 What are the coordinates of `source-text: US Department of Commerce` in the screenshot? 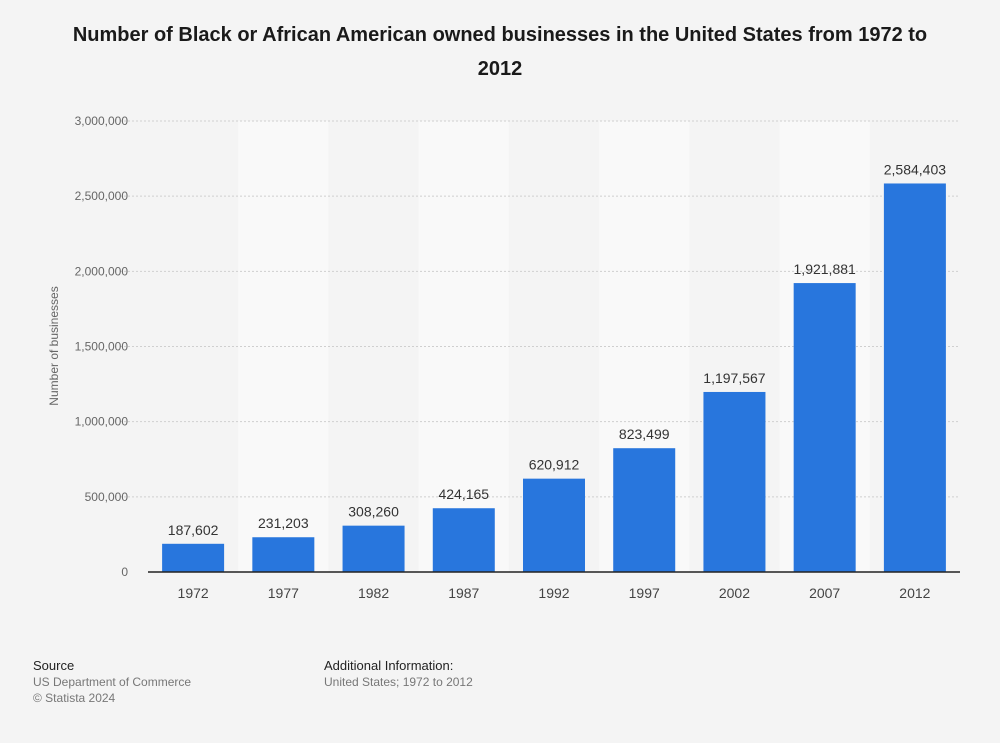 It's located at (112, 682).